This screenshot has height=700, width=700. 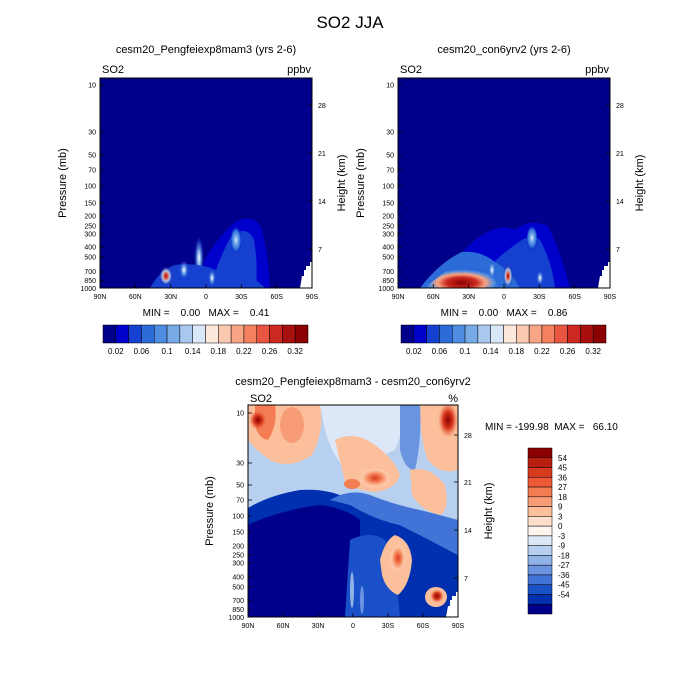 I want to click on y-tick-label: 50, so click(x=92, y=156).